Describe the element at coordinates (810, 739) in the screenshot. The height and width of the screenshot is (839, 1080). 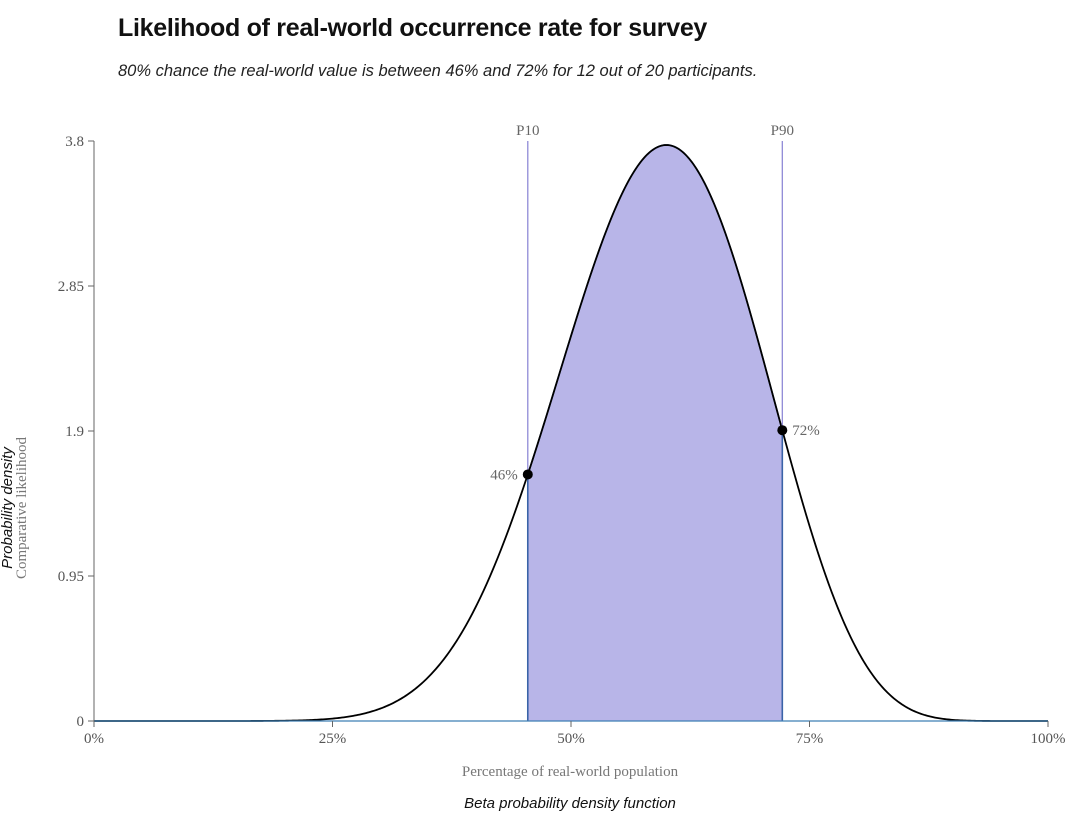
I see `x-tick-label: 75%` at that location.